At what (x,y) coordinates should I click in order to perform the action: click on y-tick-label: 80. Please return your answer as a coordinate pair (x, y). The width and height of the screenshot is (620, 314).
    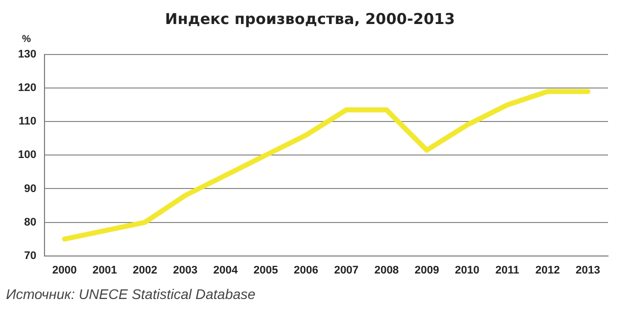
    Looking at the image, I should click on (30, 222).